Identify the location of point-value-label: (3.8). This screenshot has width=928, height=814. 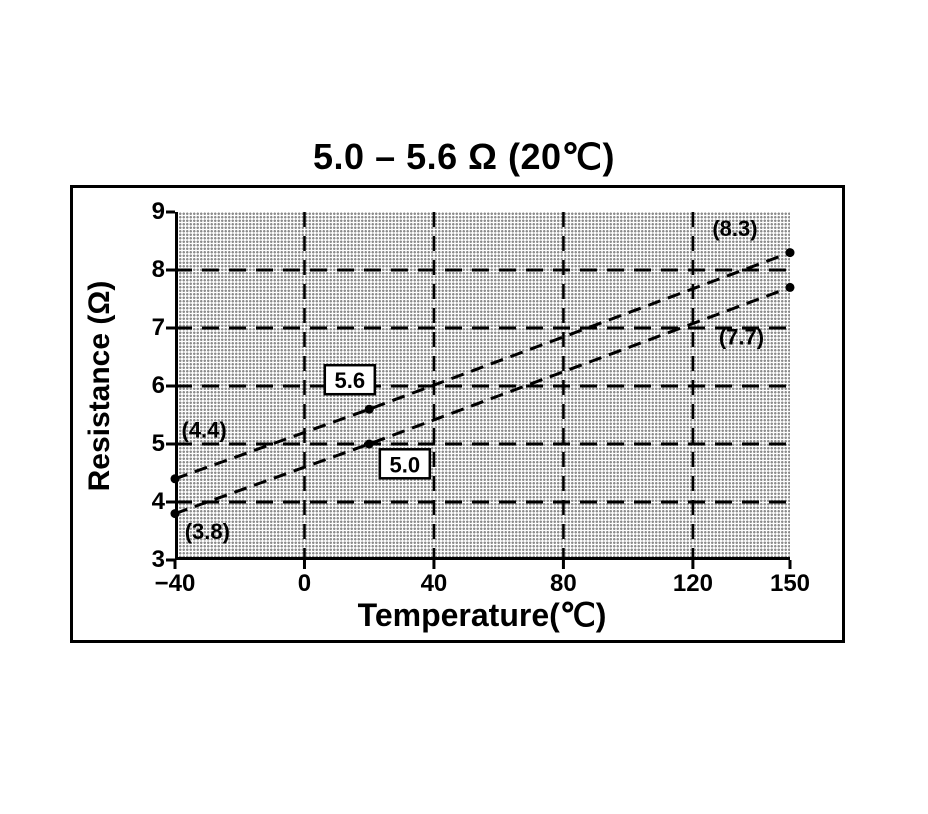
(207, 531).